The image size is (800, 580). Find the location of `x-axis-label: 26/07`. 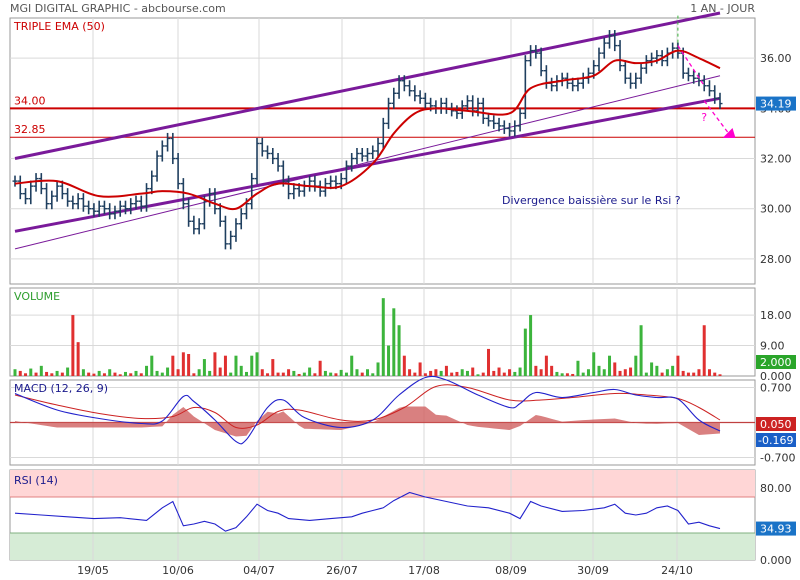

x-axis-label: 26/07 is located at coordinates (342, 570).